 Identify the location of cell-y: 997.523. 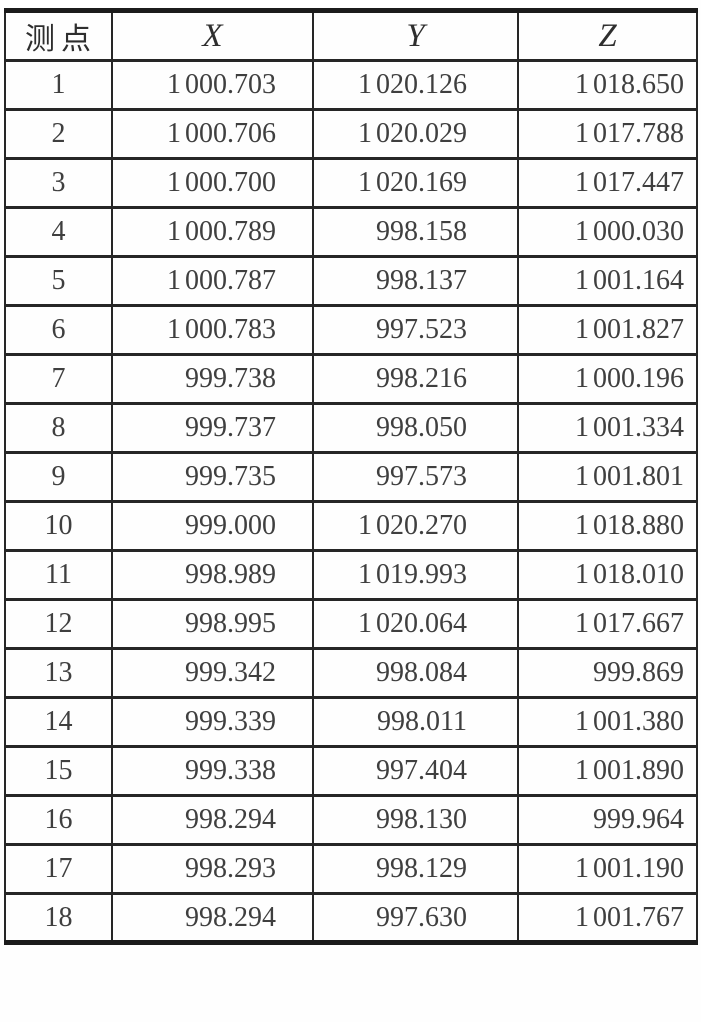
(415, 330).